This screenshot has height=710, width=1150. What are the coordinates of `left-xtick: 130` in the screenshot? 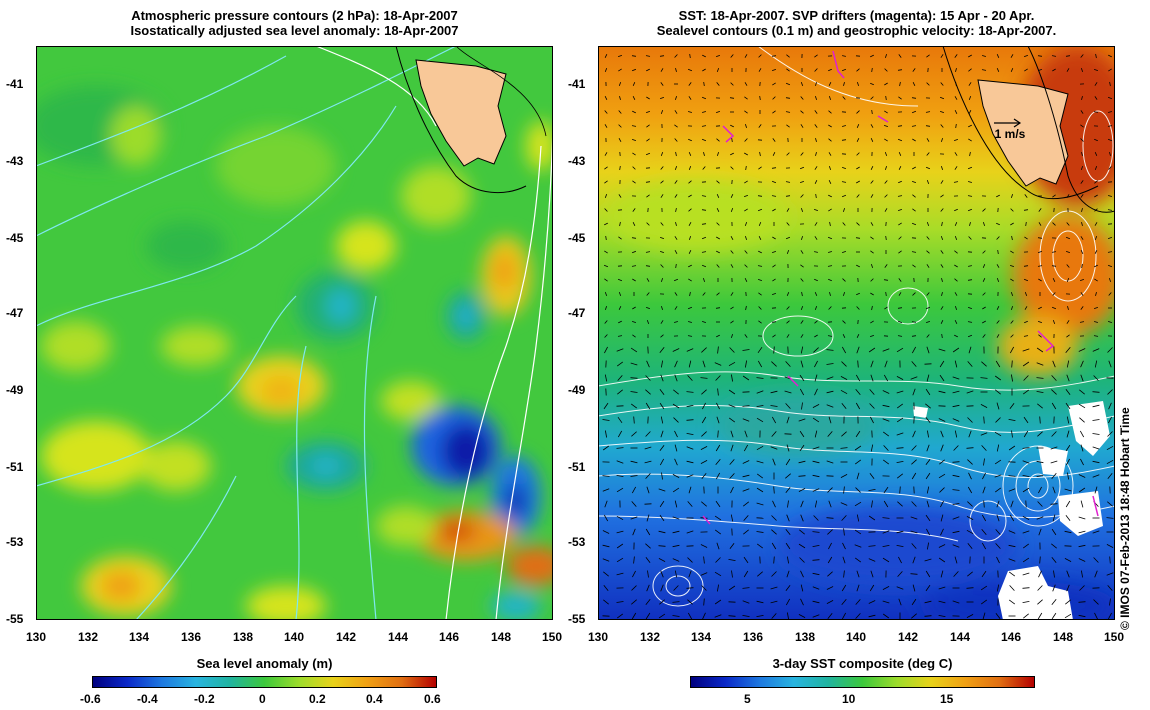 It's located at (36, 637).